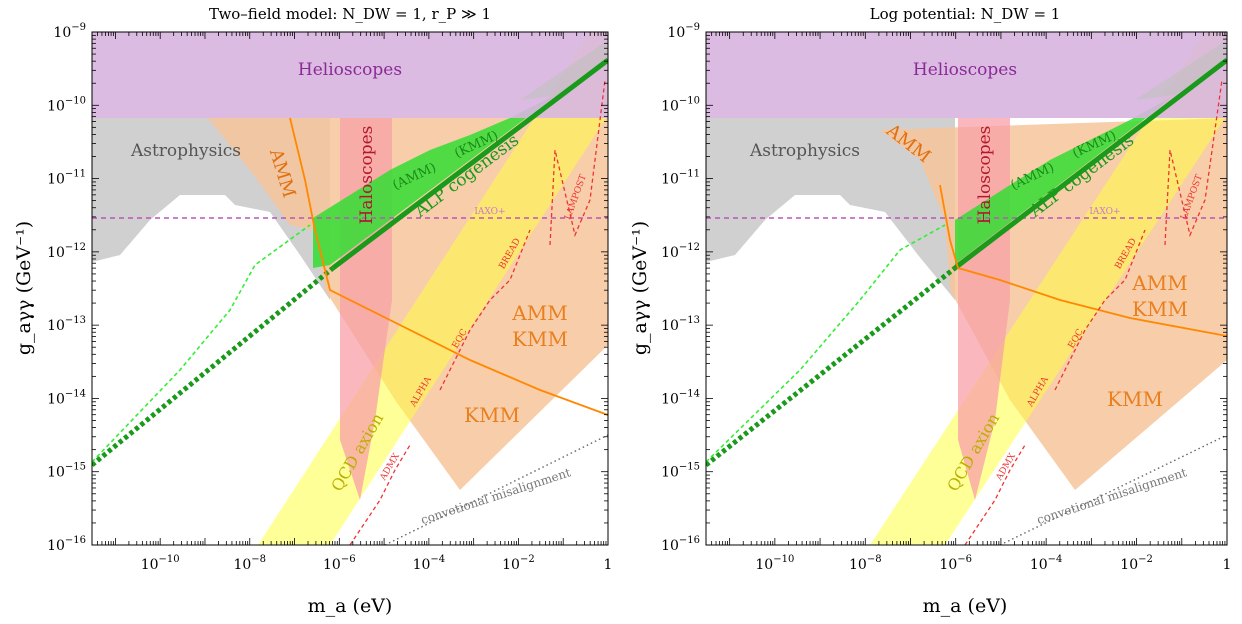 Image resolution: width=1242 pixels, height=624 pixels. I want to click on panel-title: Log potential: N_DW = 1, so click(965, 14).